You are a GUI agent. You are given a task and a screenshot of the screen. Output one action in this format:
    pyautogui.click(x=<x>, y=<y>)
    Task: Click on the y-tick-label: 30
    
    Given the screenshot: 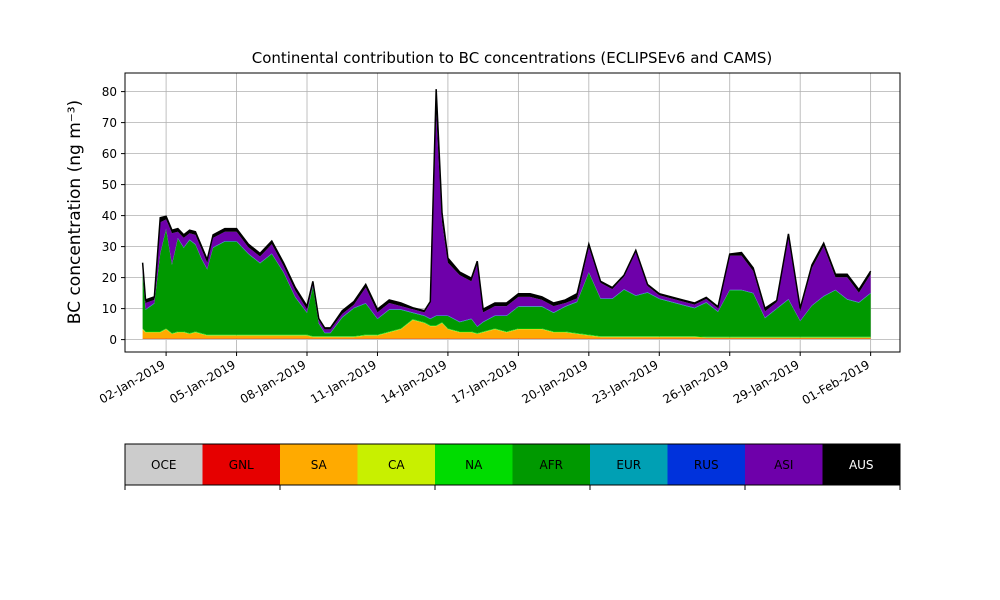 What is the action you would take?
    pyautogui.click(x=109, y=247)
    